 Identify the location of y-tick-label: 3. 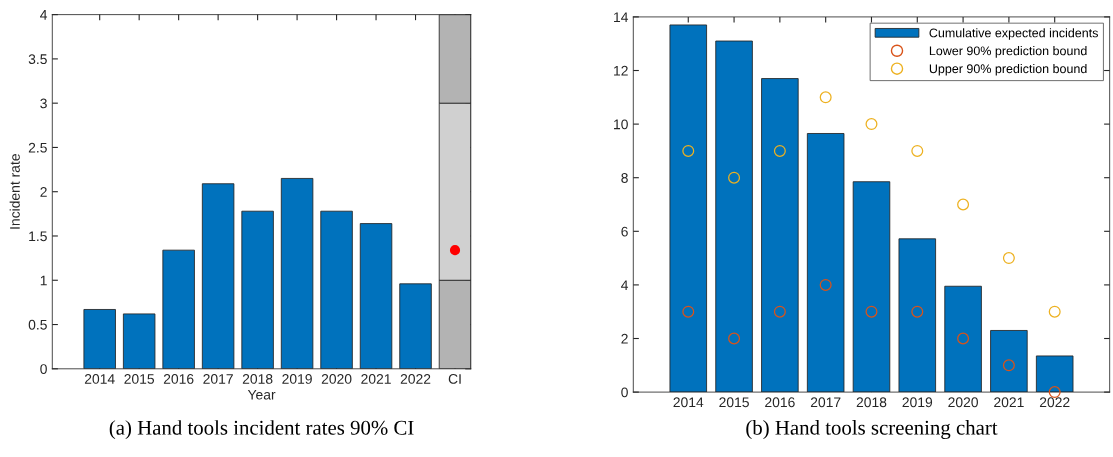
(43, 103).